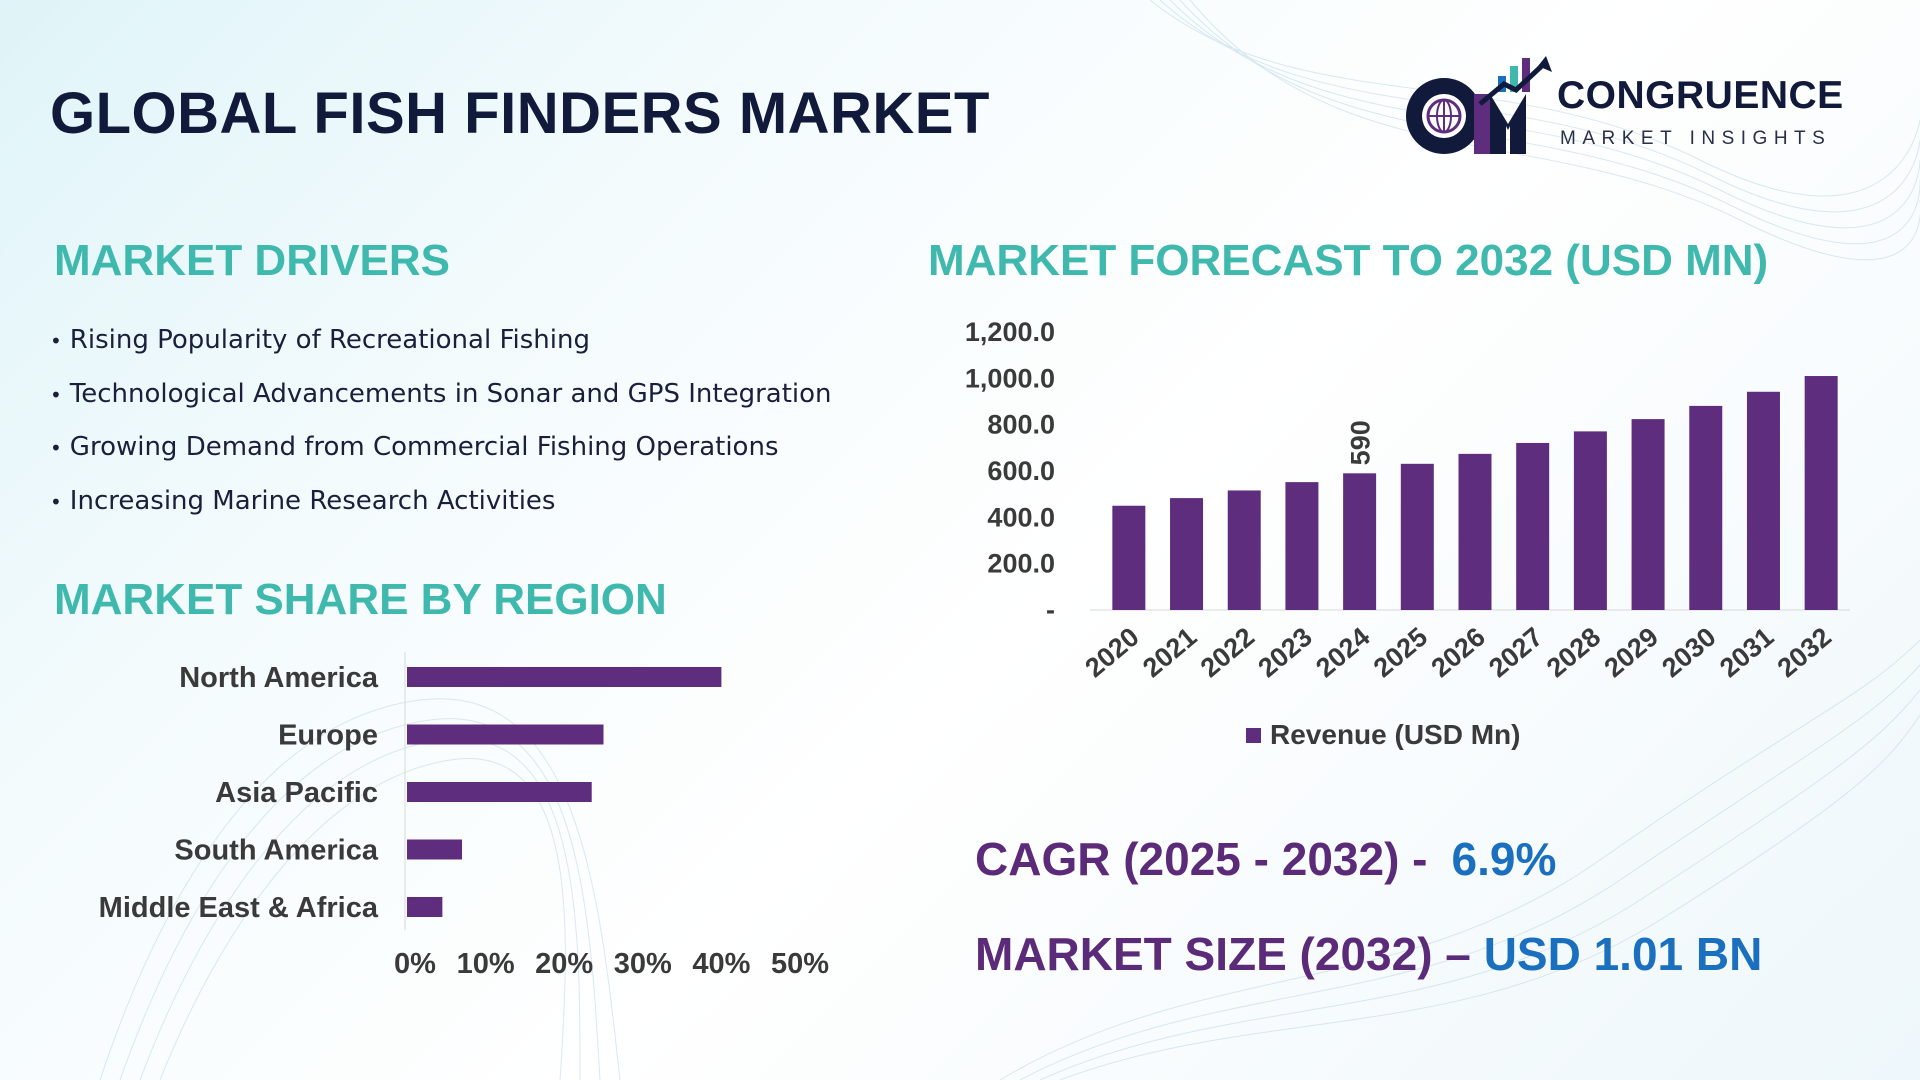 This screenshot has width=1920, height=1080. Describe the element at coordinates (328, 736) in the screenshot. I see `region-label: Europe` at that location.